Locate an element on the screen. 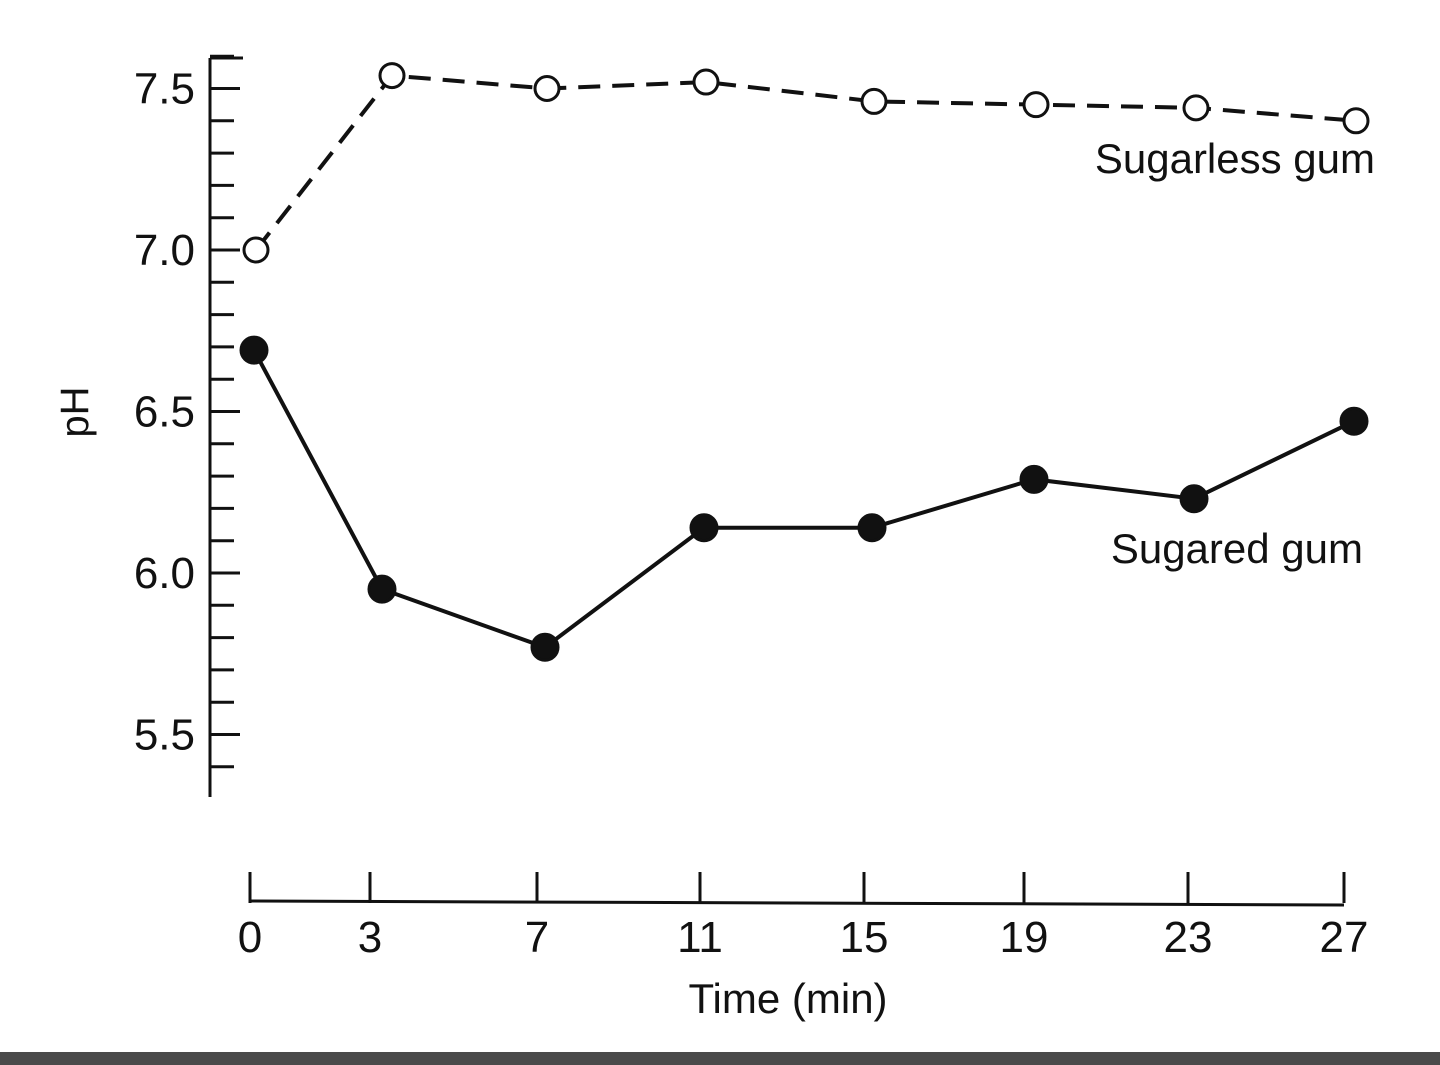 The image size is (1440, 1065). x-tick-label: 23 is located at coordinates (1188, 937).